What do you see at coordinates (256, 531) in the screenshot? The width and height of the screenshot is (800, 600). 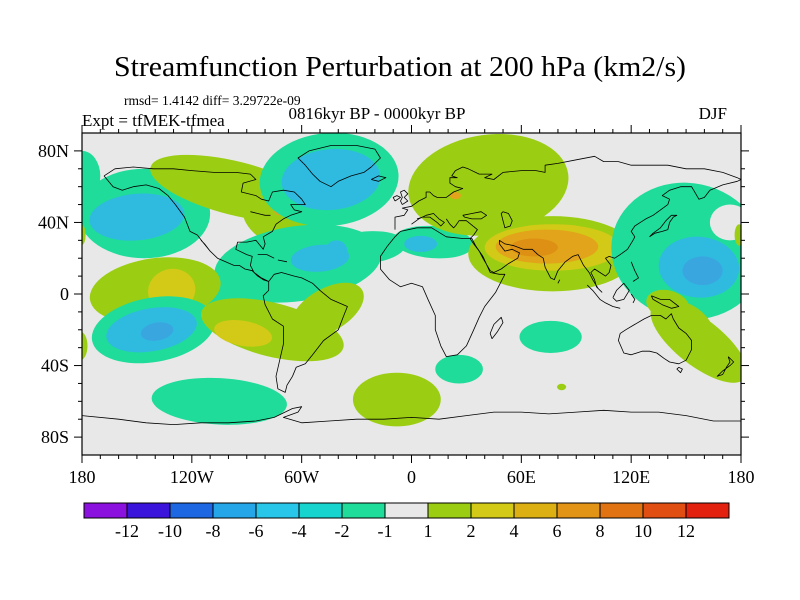 I see `colorbar-tick-label: -6` at bounding box center [256, 531].